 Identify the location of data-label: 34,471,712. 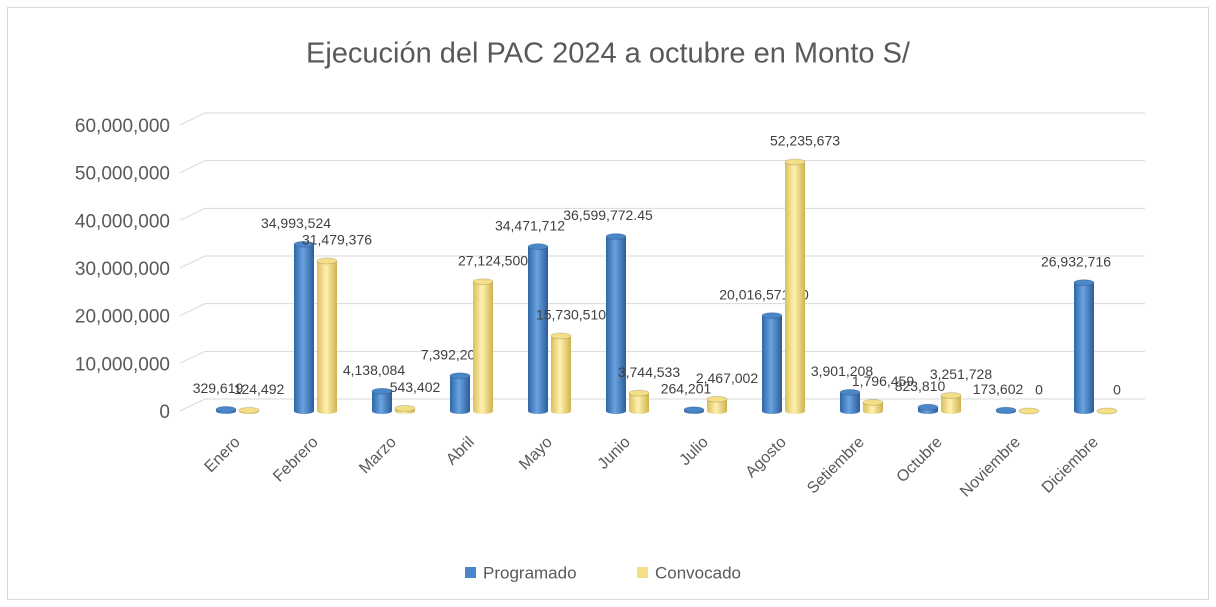
(530, 225).